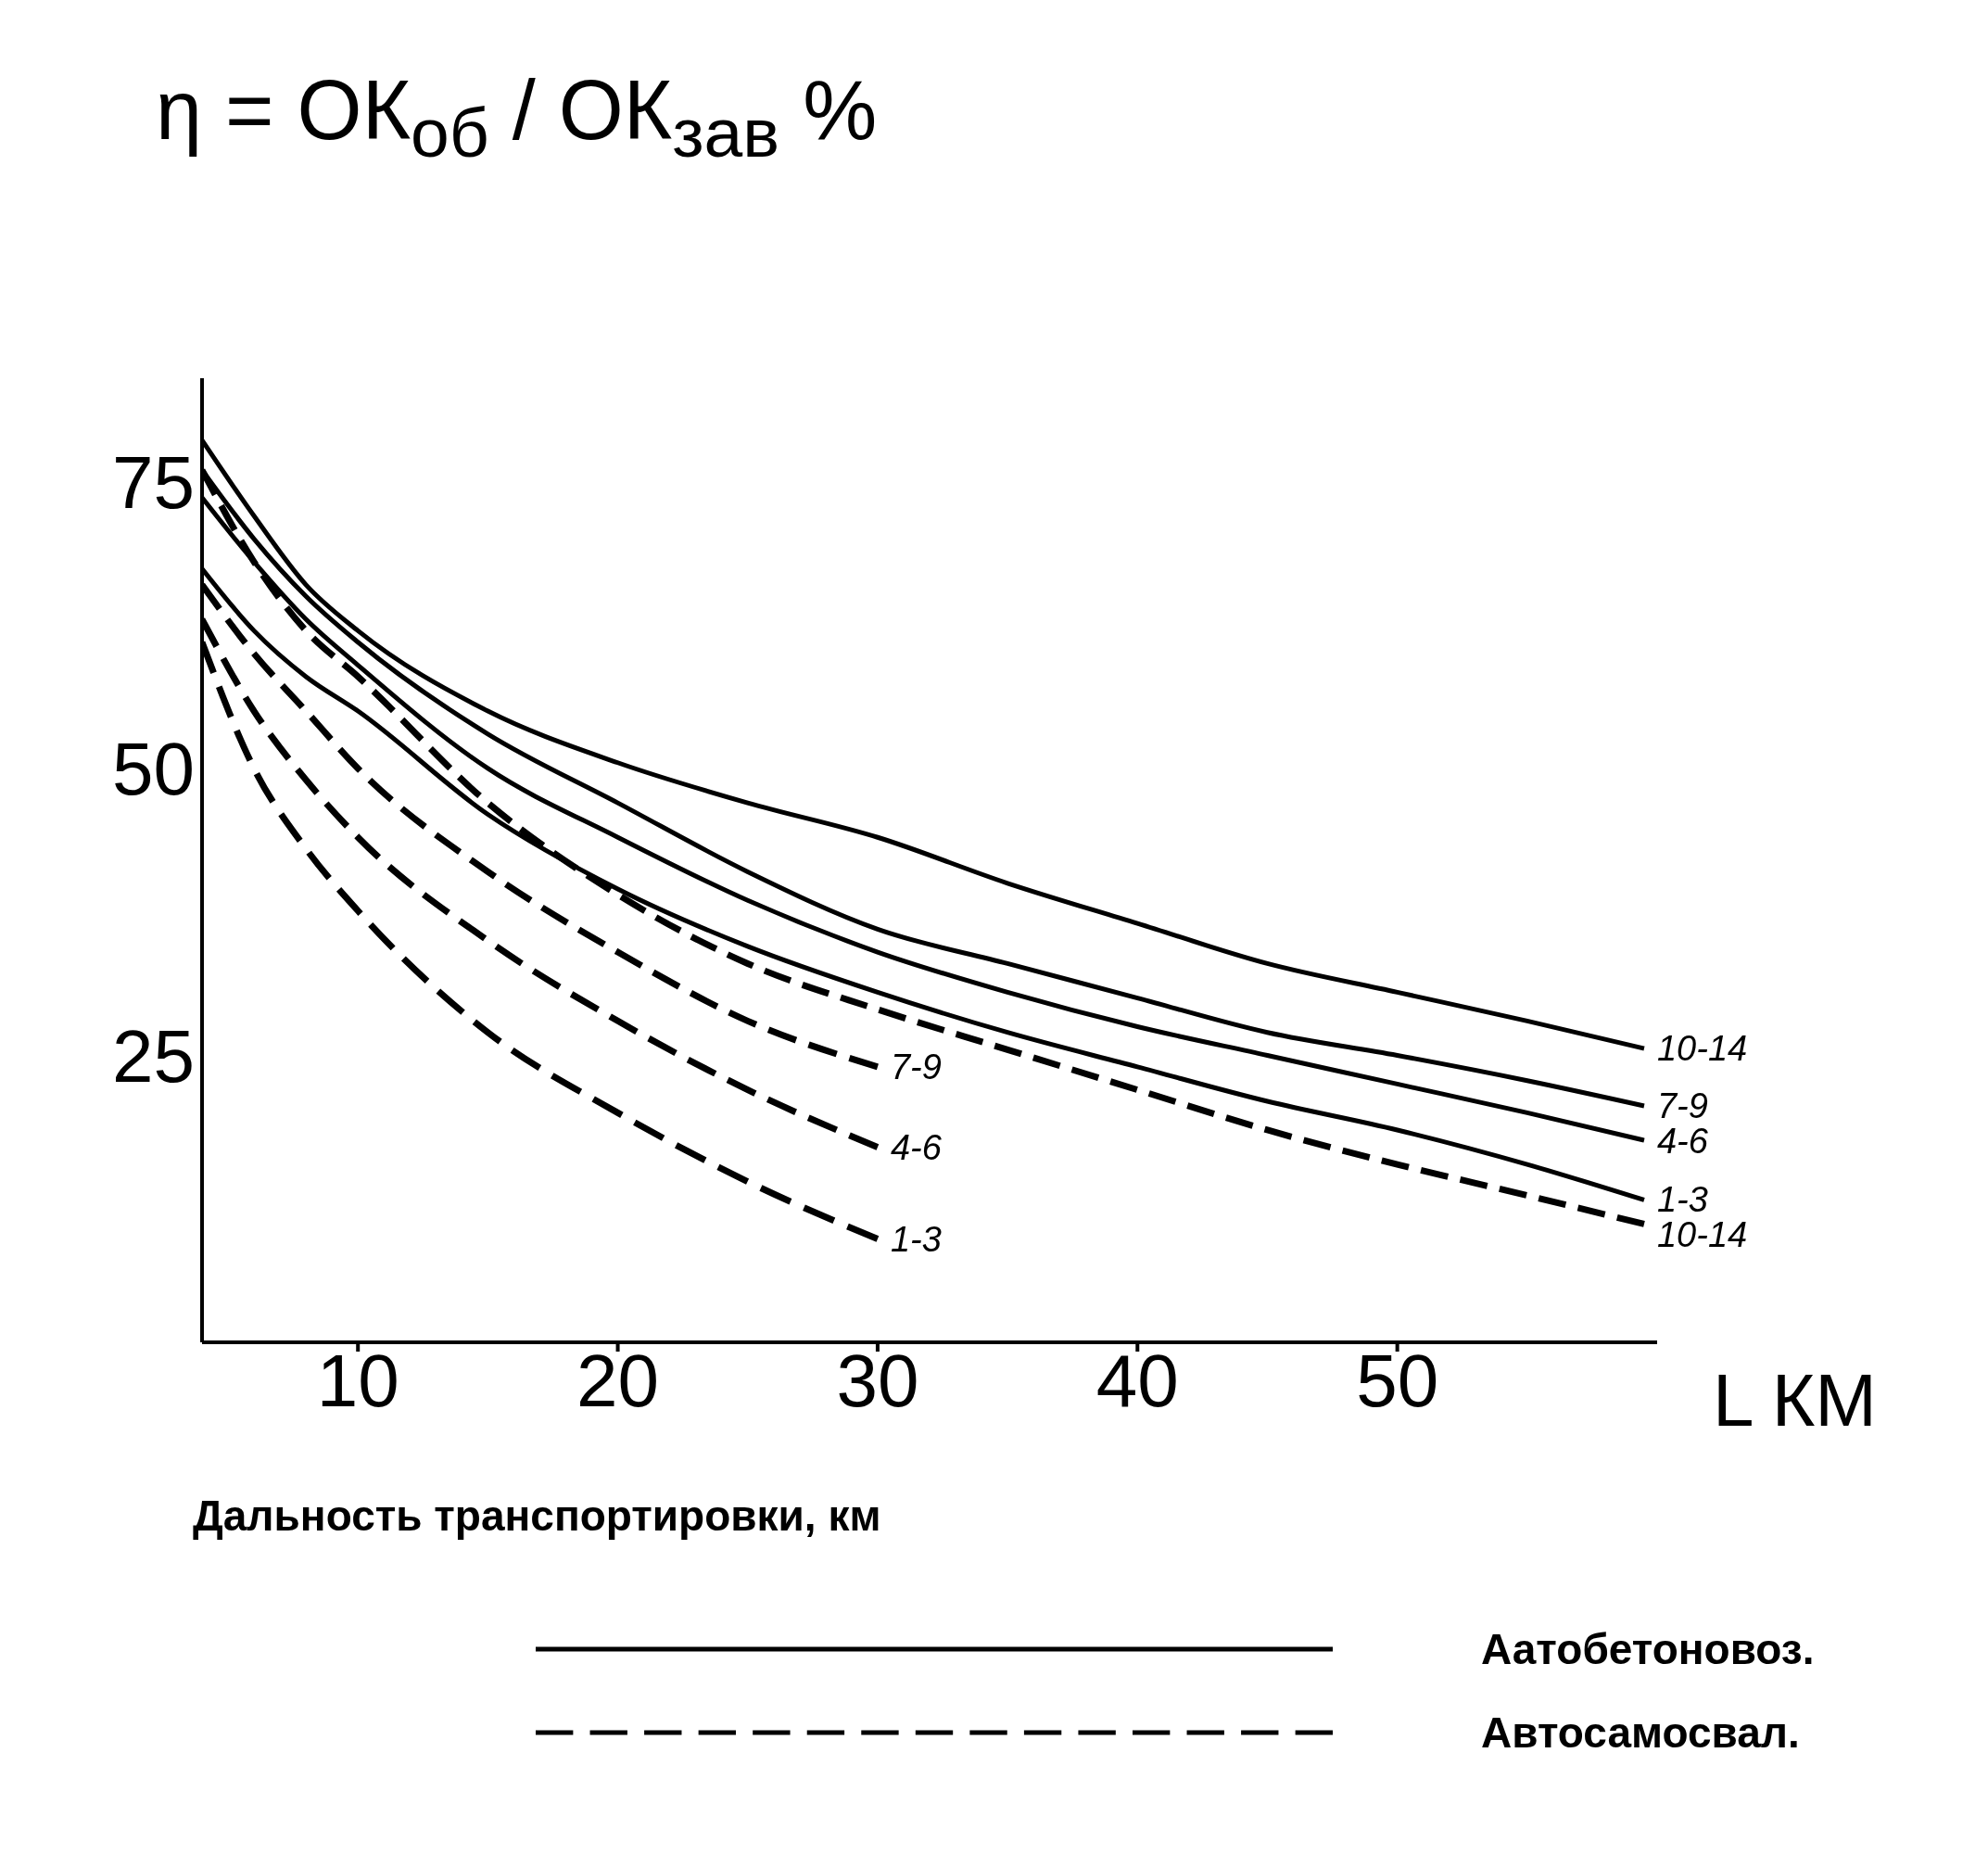 The image size is (1988, 1867). I want to click on text: Дальность транспортировки, км, so click(537, 1516).